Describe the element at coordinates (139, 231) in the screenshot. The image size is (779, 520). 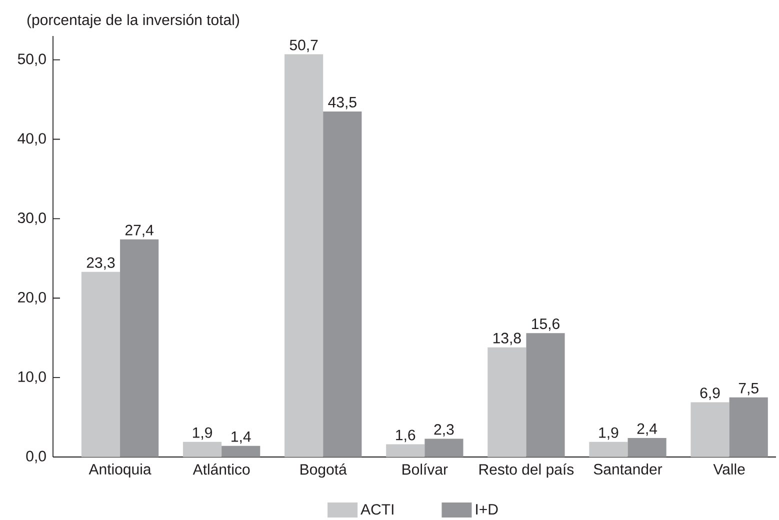
I see `data-label: 27,4` at that location.